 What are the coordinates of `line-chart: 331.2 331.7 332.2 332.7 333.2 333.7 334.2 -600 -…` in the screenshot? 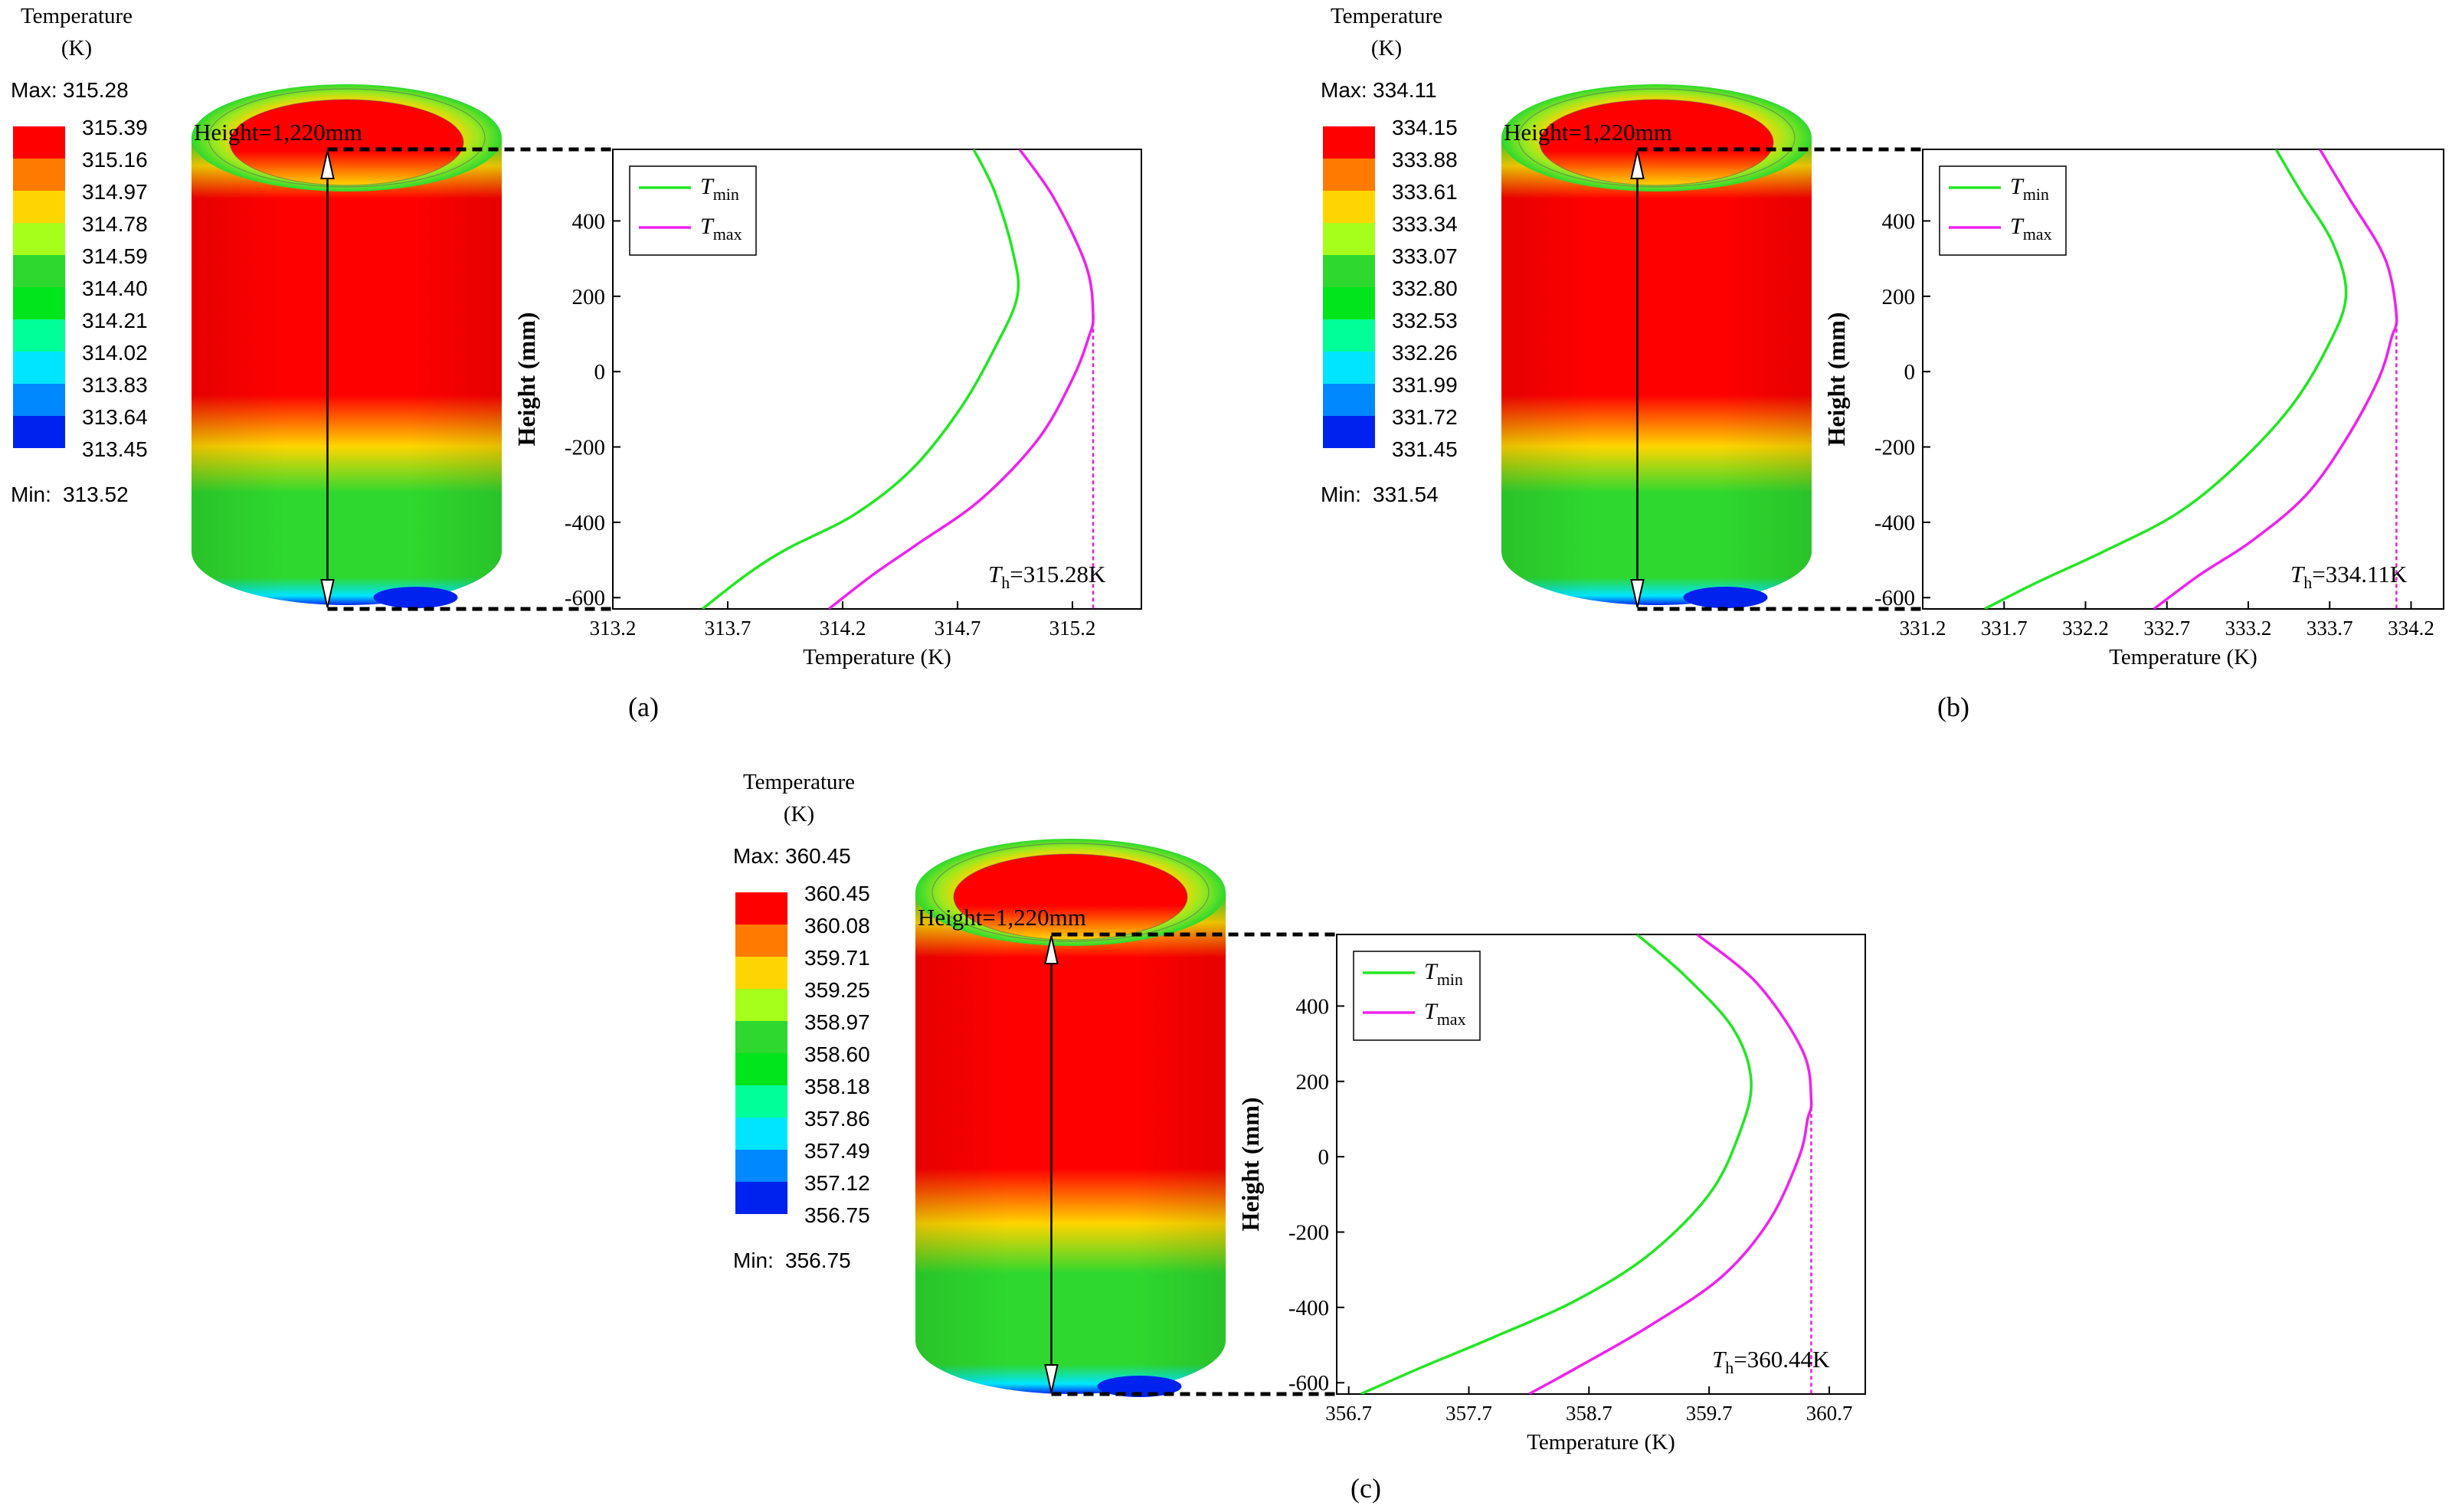 It's located at (2133, 409).